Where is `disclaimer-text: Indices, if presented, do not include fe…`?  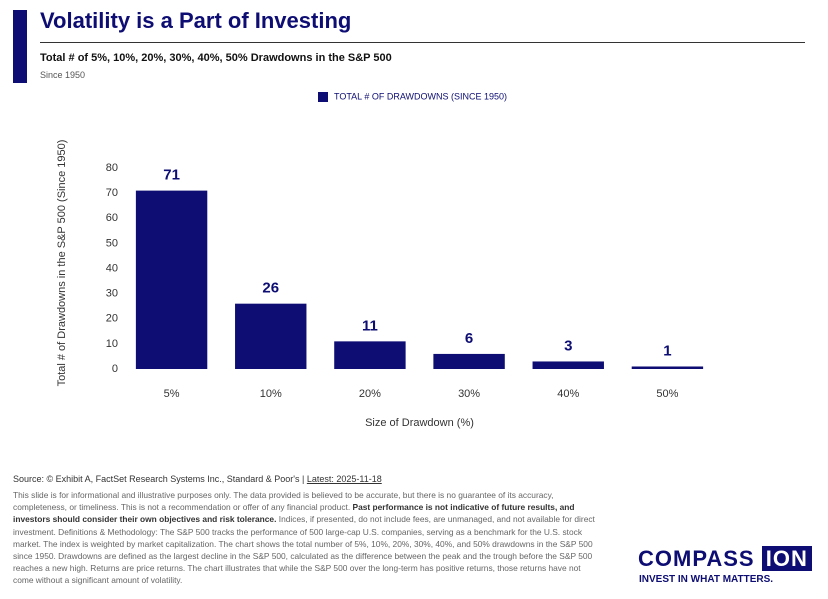 disclaimer-text: Indices, if presented, do not include fe… is located at coordinates (304, 550).